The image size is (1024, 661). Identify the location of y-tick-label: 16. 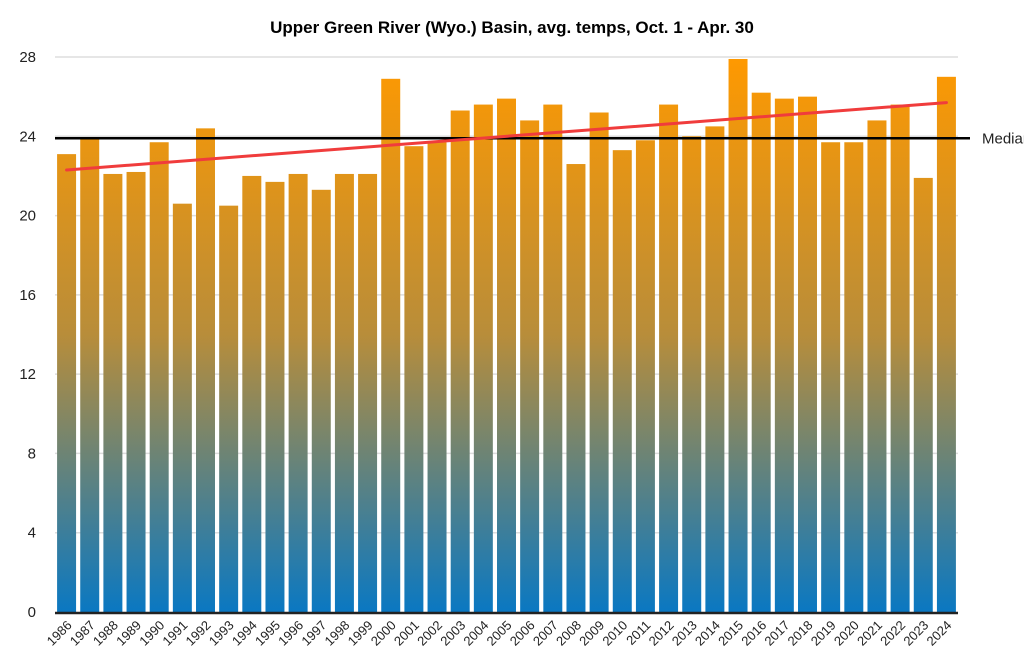
(27, 295).